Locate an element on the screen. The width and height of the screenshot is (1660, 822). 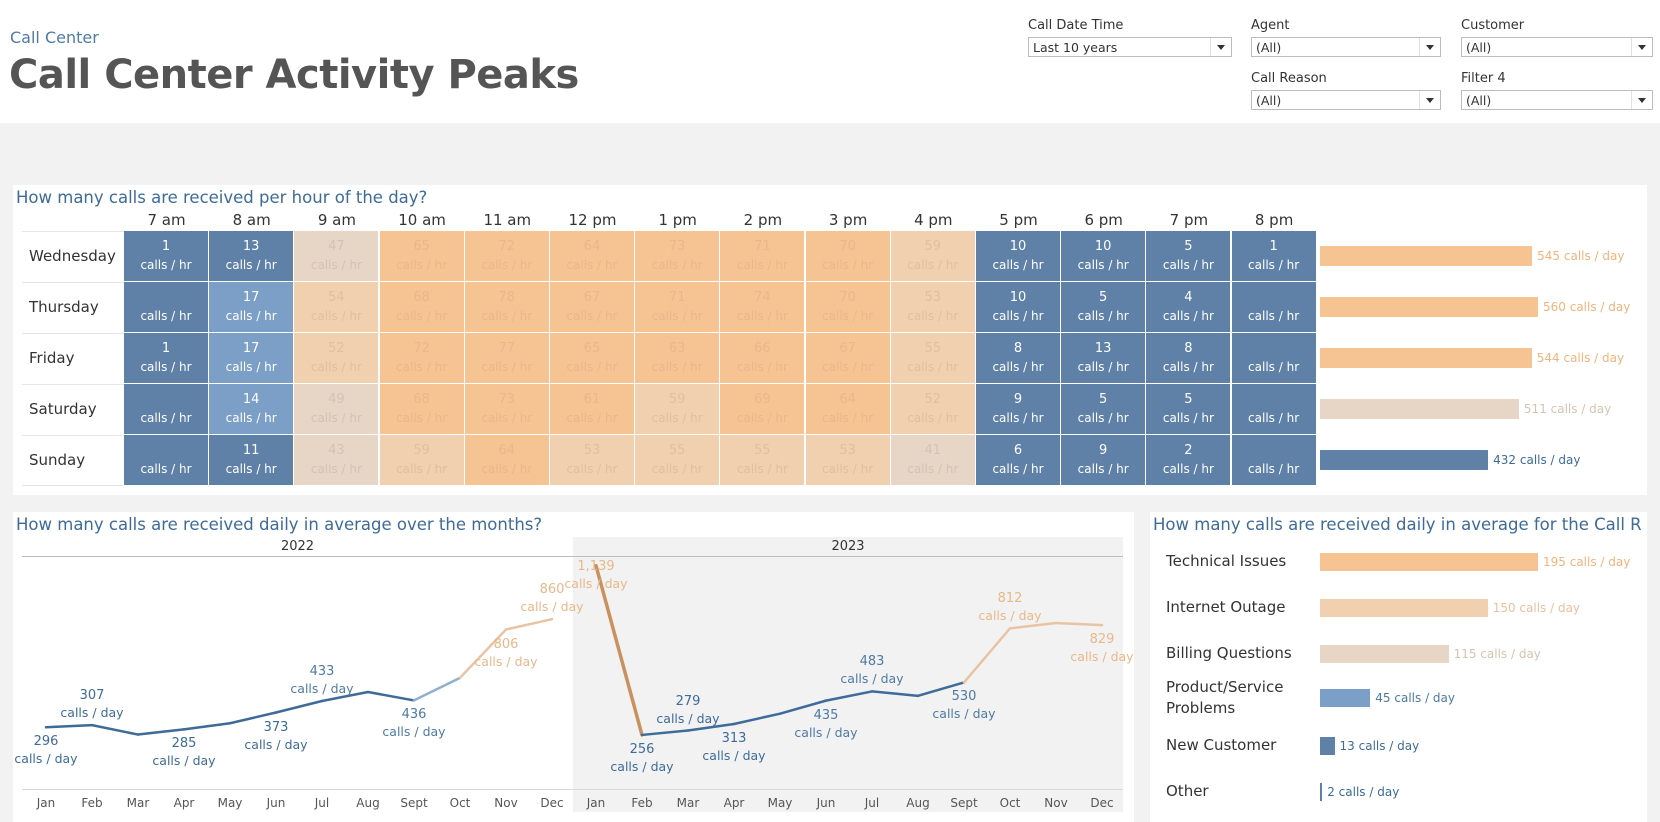
day-label: Sunday is located at coordinates (57, 460).